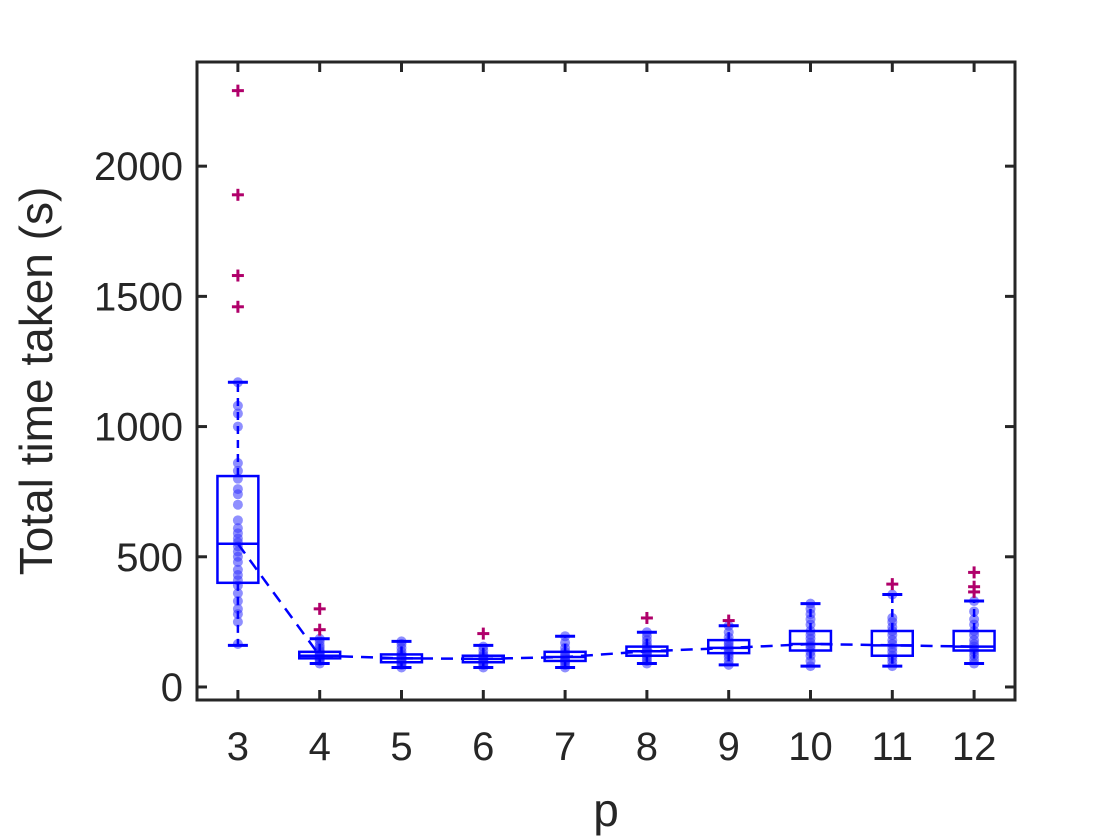 This screenshot has width=1120, height=840. Describe the element at coordinates (483, 747) in the screenshot. I see `x-tick-label: 6` at that location.